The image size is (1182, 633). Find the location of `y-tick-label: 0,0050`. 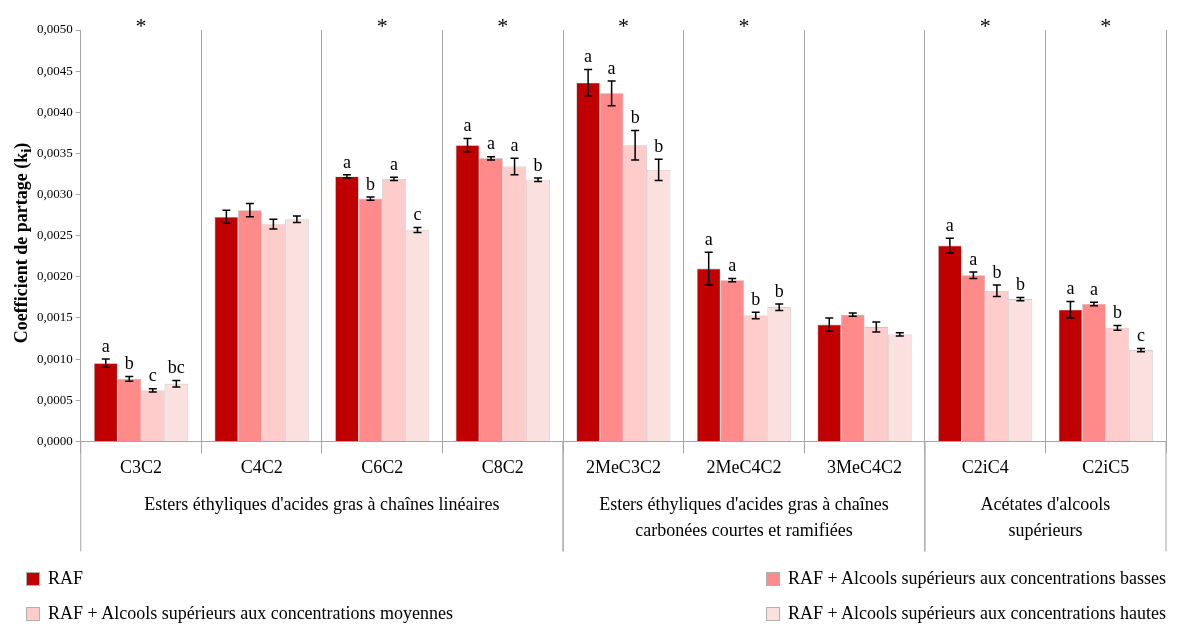

y-tick-label: 0,0050 is located at coordinates (55, 29).